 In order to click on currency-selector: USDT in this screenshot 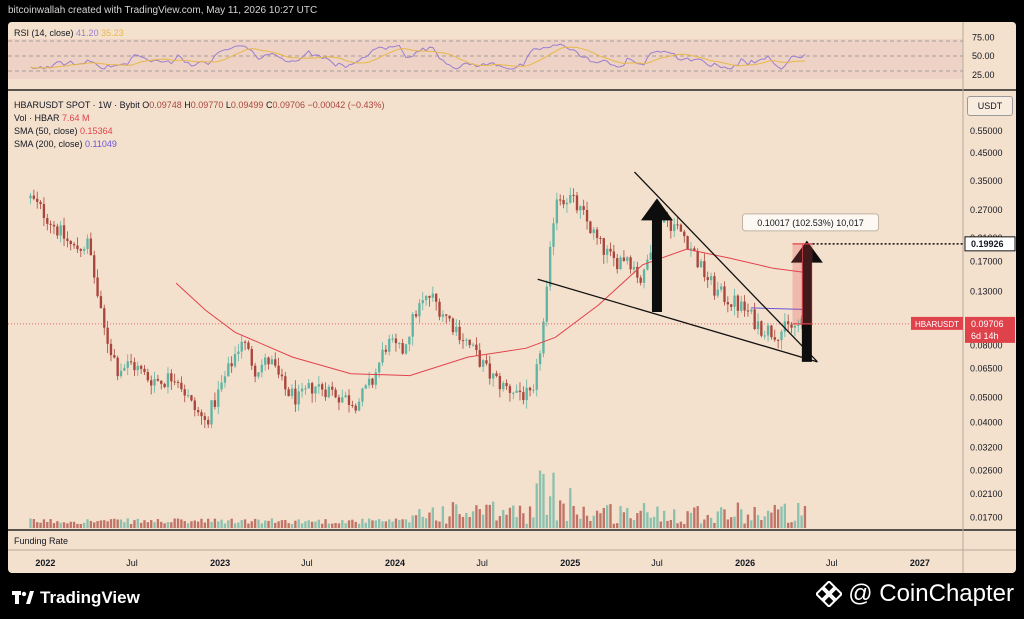, I will do `click(990, 106)`.